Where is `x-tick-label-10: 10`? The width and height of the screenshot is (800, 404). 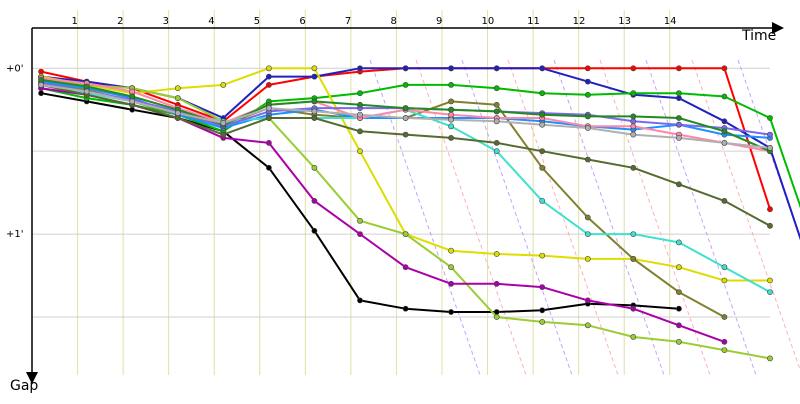 x-tick-label-10: 10 is located at coordinates (488, 21).